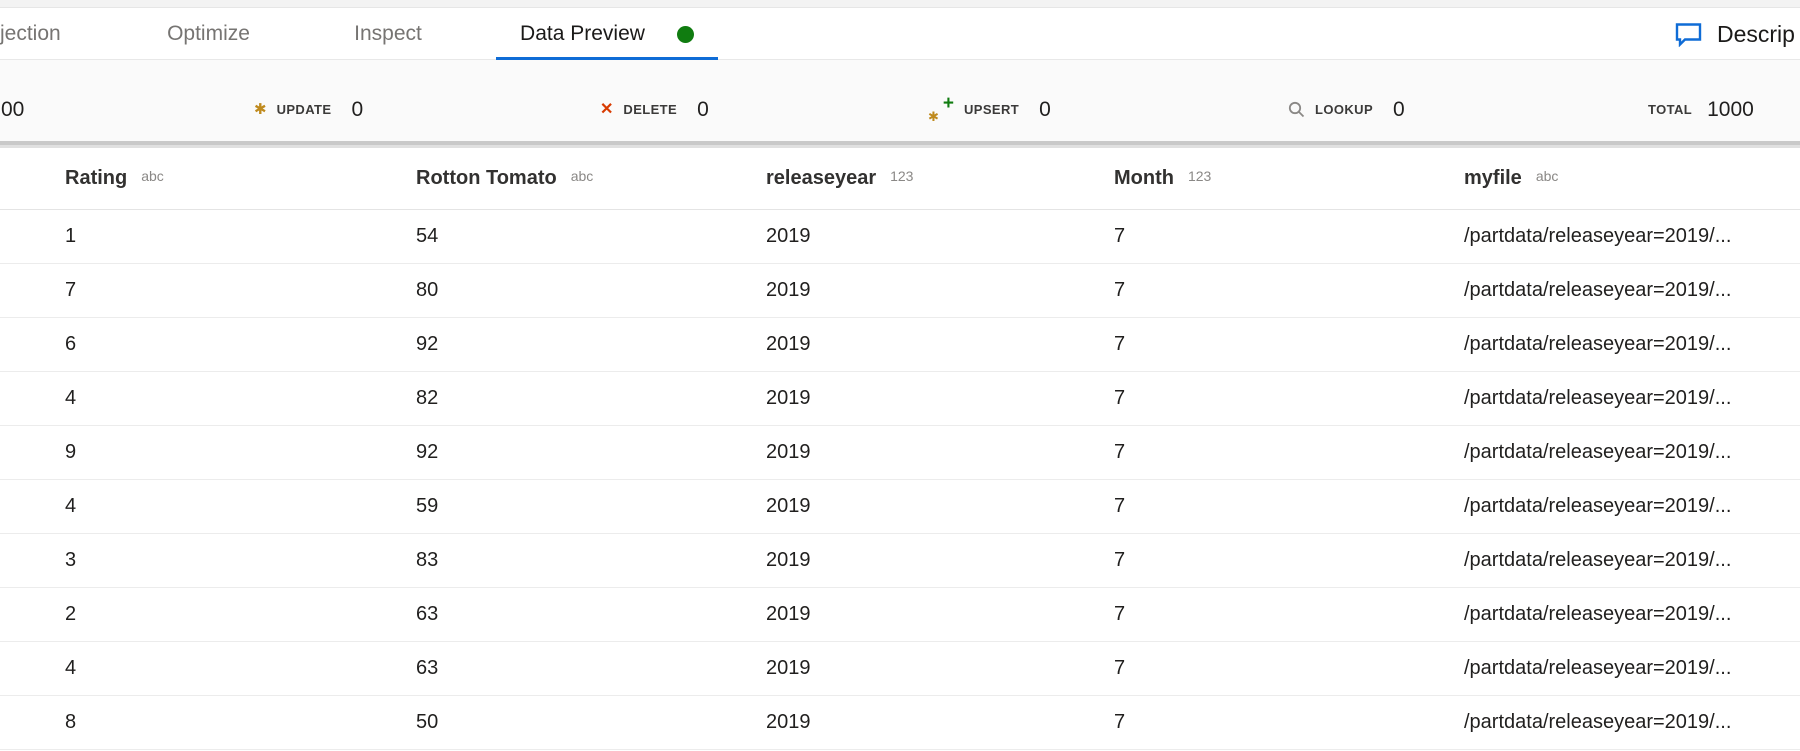 The width and height of the screenshot is (1800, 751). I want to click on column-name: Rating, so click(96, 178).